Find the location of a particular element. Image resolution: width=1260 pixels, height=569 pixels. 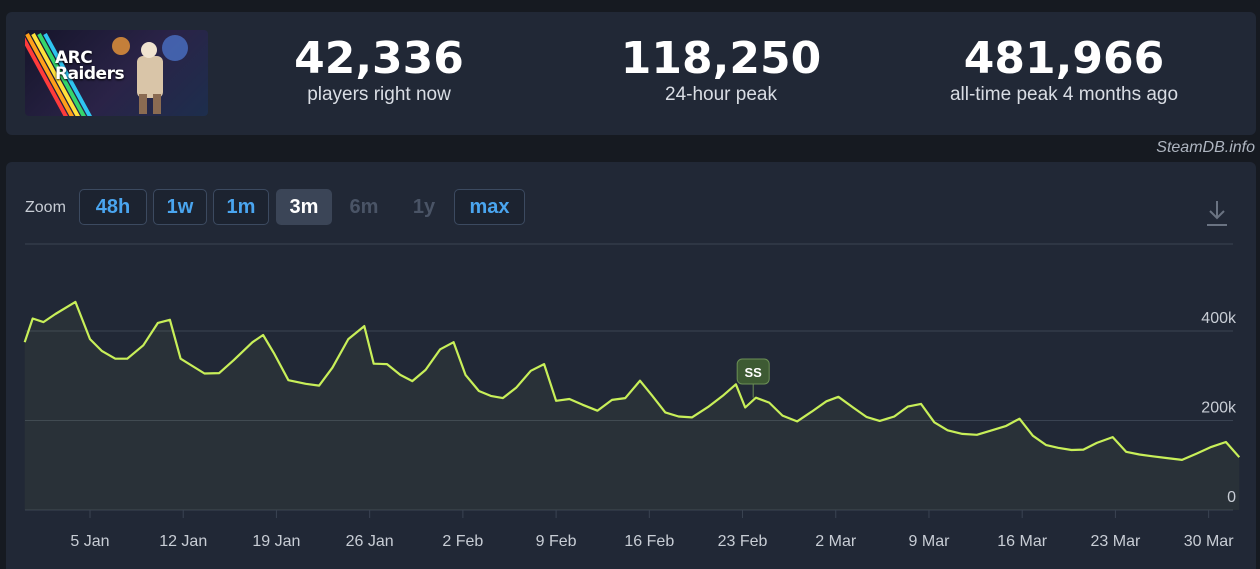

x-tick-label: 16 Feb is located at coordinates (649, 541).